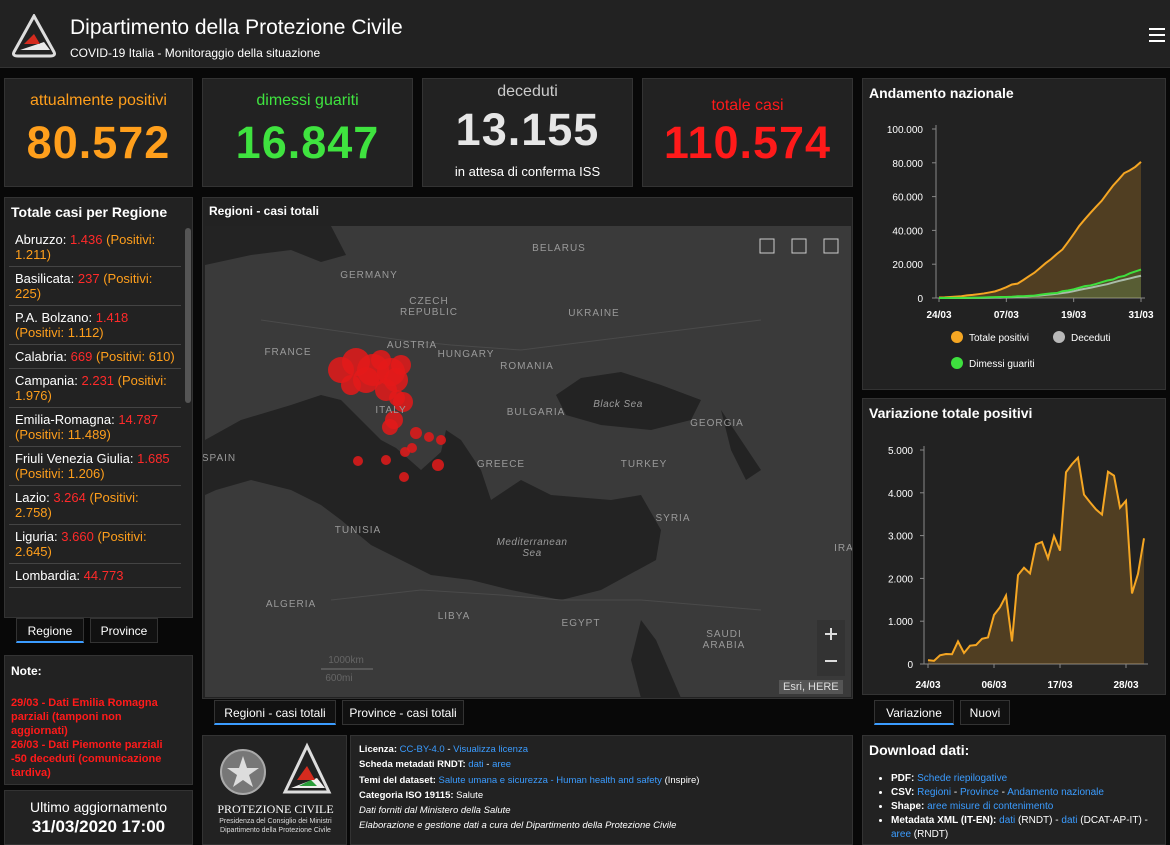  What do you see at coordinates (408, 795) in the screenshot?
I see `text: Categoria ISO 19115:` at bounding box center [408, 795].